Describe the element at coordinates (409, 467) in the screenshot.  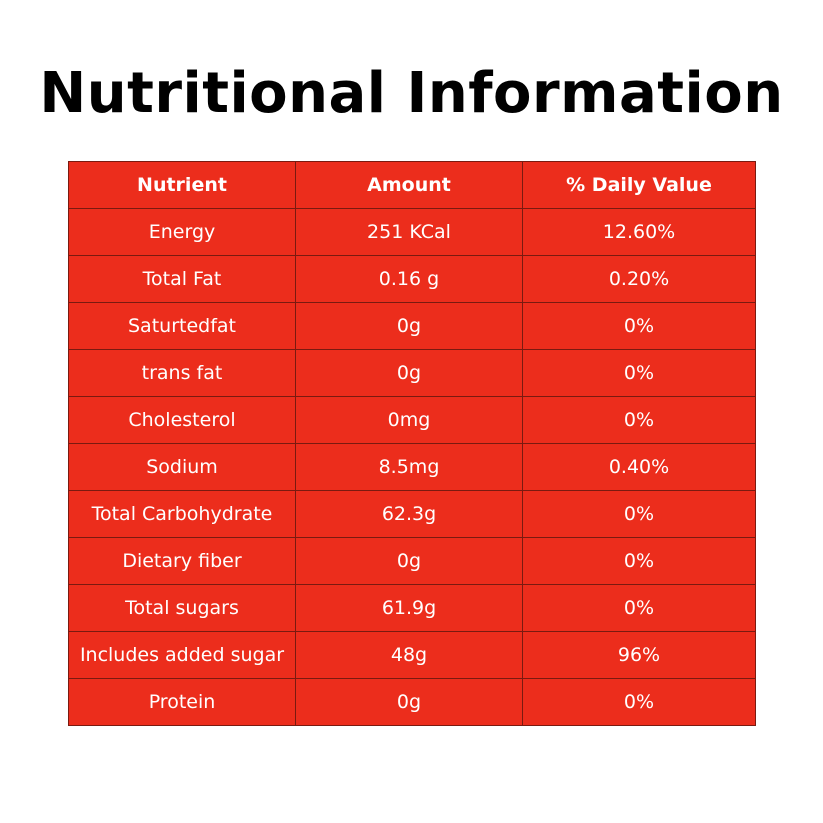
I see `cell-amount: 8.5mg` at that location.